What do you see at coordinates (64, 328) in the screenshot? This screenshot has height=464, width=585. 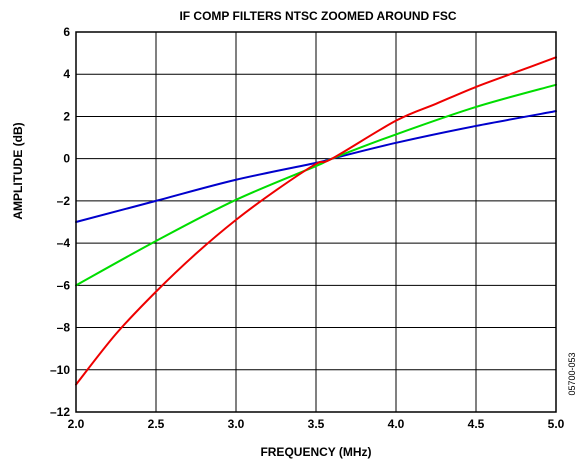 I see `y-tick-label: –8` at bounding box center [64, 328].